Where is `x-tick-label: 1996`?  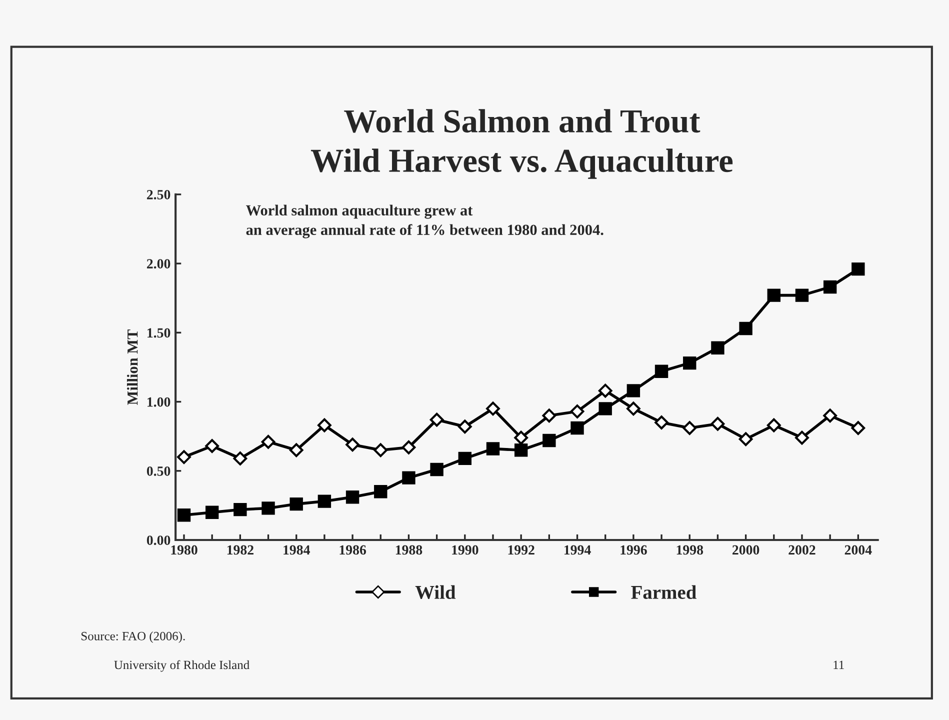
x-tick-label: 1996 is located at coordinates (633, 550).